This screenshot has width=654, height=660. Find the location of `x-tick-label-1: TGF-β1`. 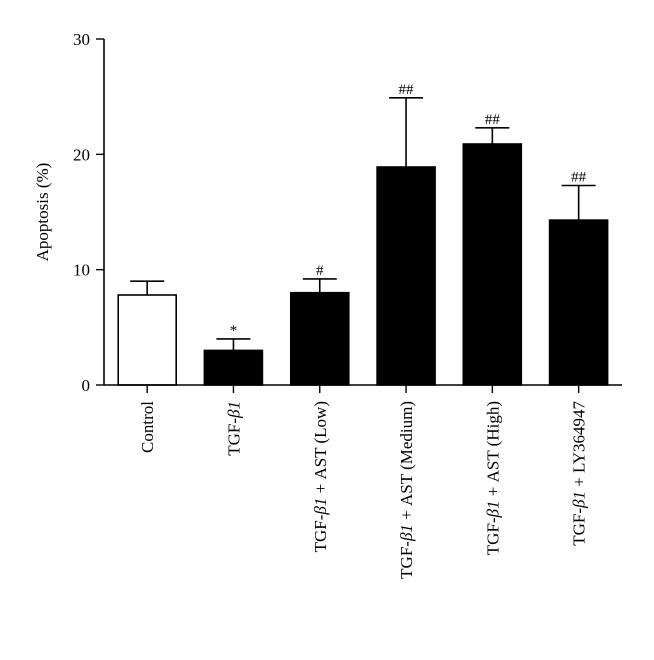

x-tick-label-1: TGF-β1 is located at coordinates (233, 428).